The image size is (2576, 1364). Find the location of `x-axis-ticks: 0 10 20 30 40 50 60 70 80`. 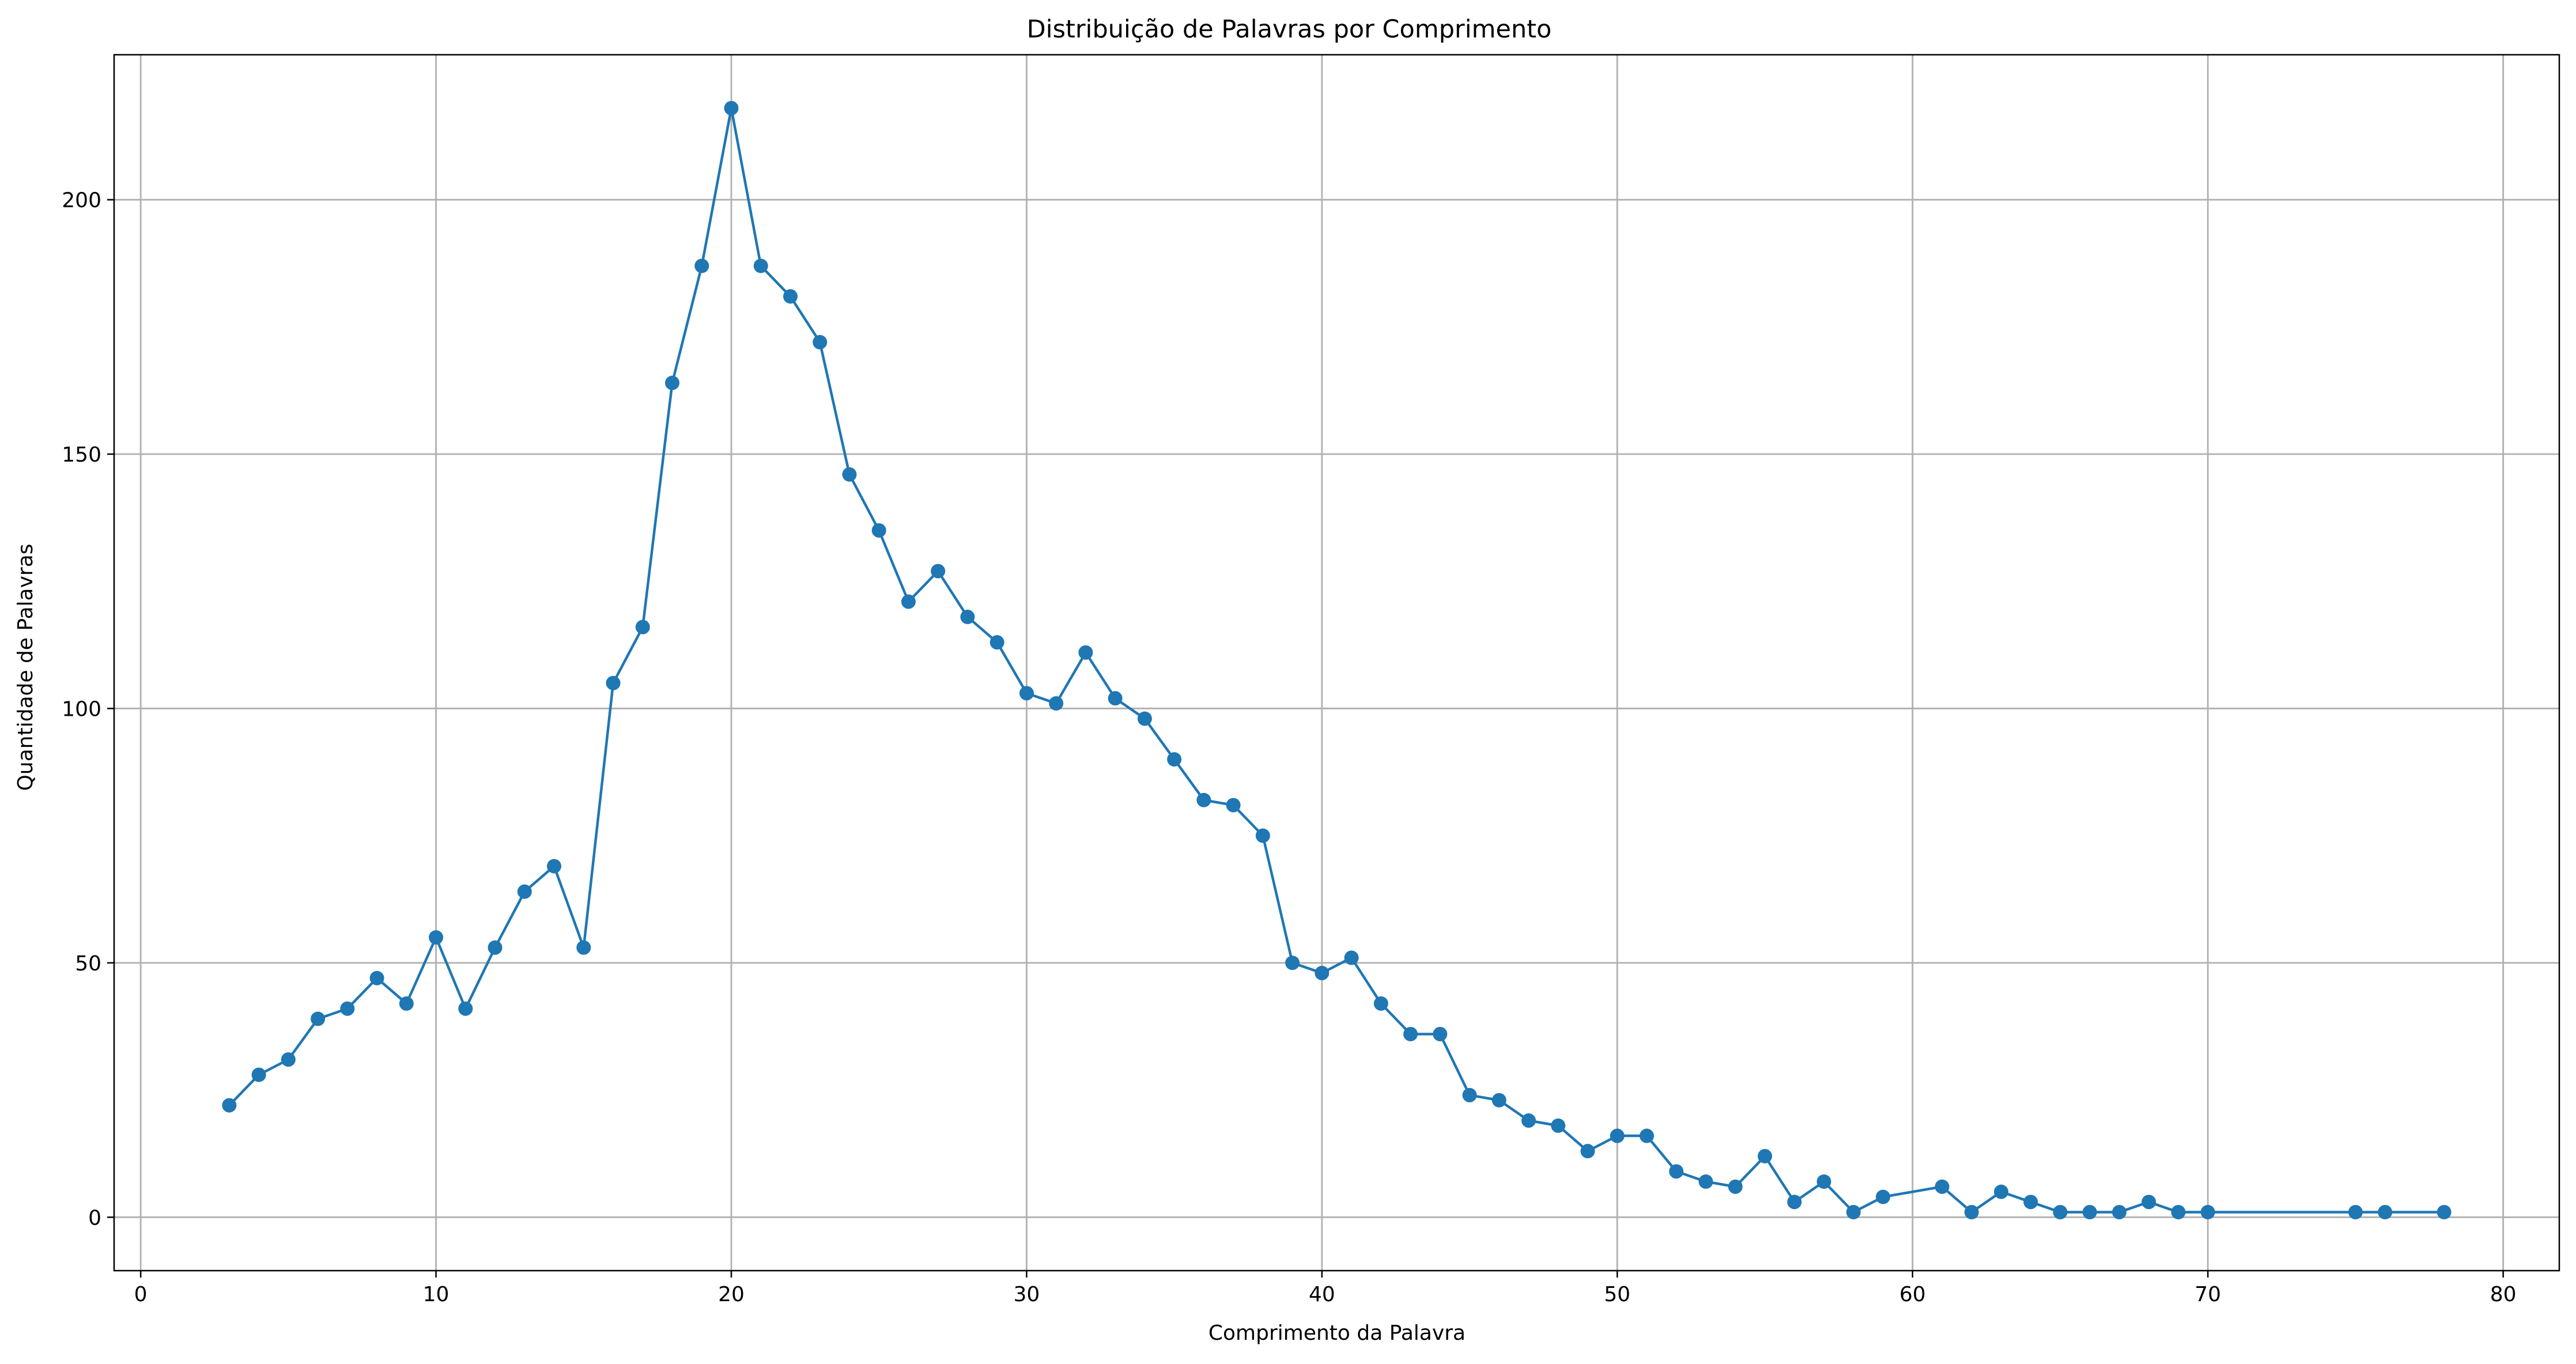

x-axis-ticks: 0 10 20 30 40 50 60 70 80 is located at coordinates (1325, 1288).